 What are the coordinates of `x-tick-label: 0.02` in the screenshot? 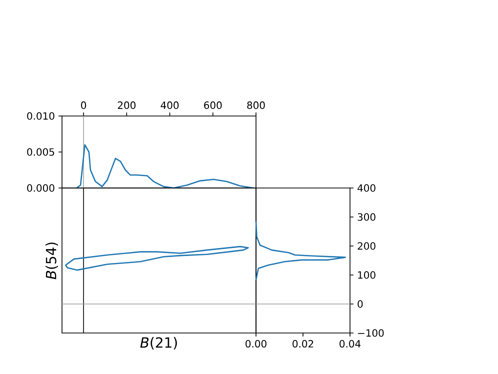 It's located at (303, 344).